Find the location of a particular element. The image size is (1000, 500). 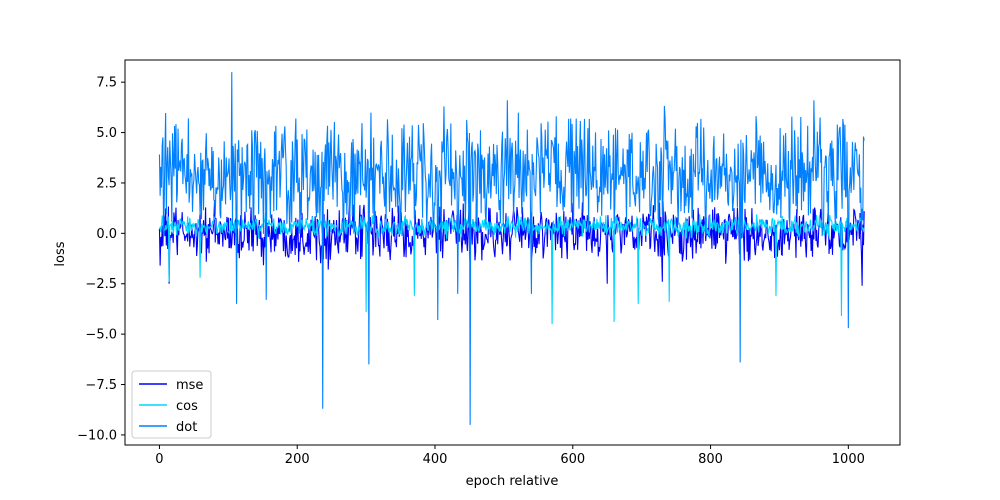

x-tick-label: 600 is located at coordinates (572, 459).